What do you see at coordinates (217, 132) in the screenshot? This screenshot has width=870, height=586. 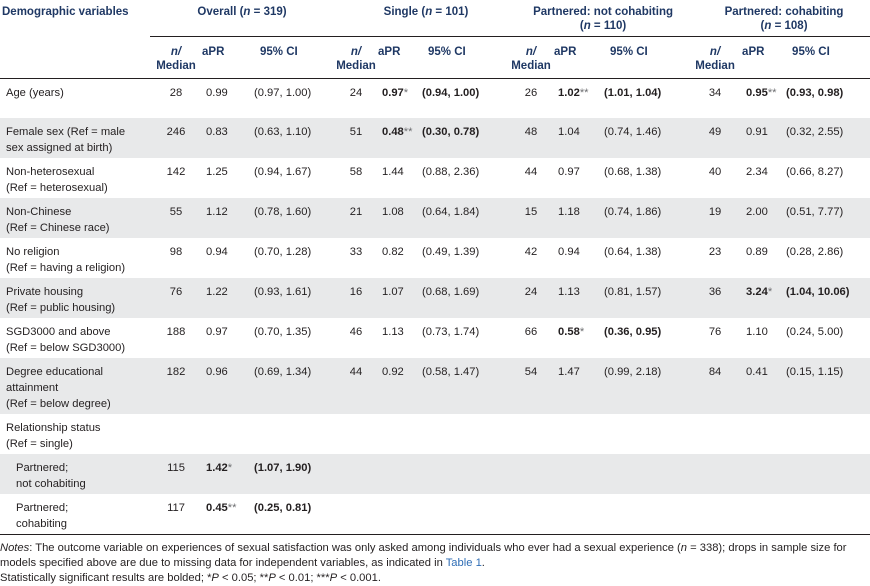 I see `cell-apr: 0.83` at bounding box center [217, 132].